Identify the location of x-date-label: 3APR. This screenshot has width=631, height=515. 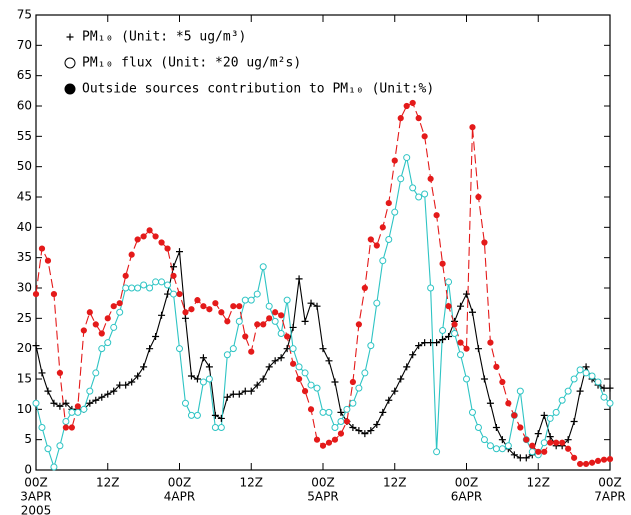
(35, 497).